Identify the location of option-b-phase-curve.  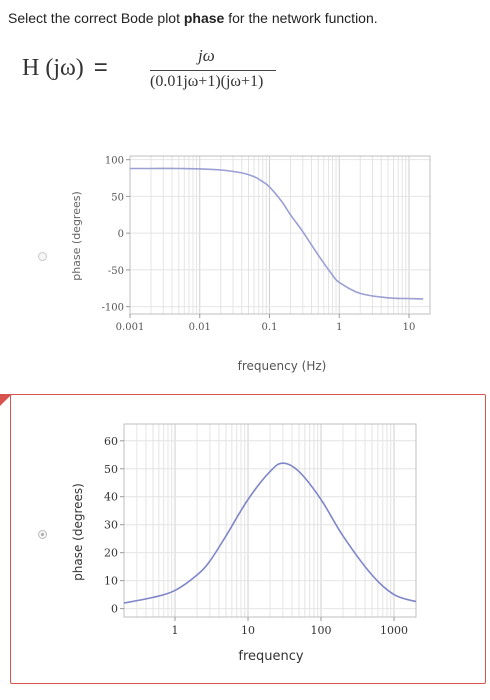
(269, 532).